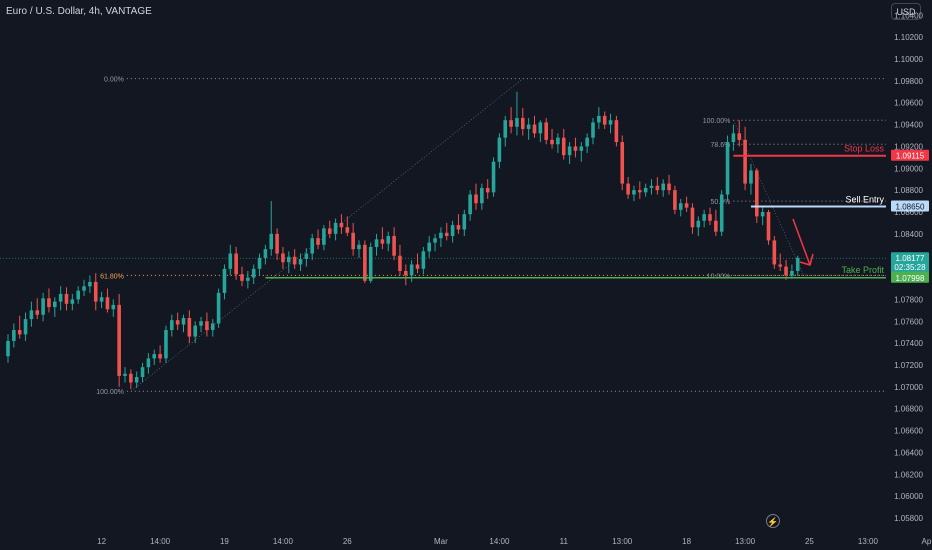 The image size is (932, 550). I want to click on x-tick-label: 13:00, so click(868, 541).